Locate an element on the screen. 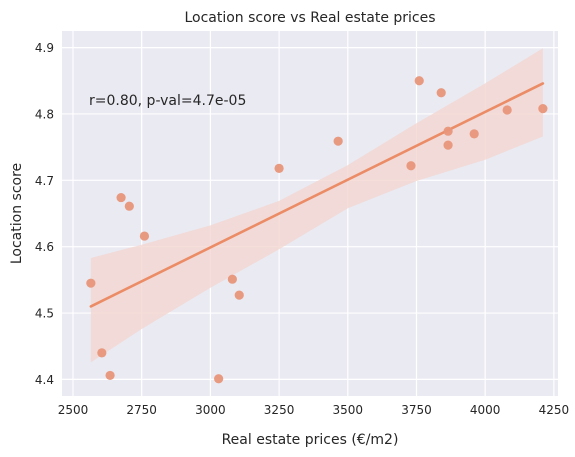 This screenshot has height=457, width=575. y-axis-label: Location score is located at coordinates (17, 213).